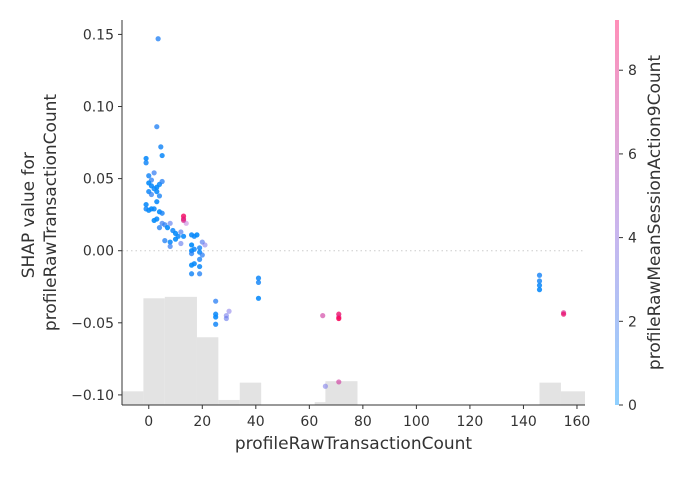 The height and width of the screenshot is (477, 682). I want to click on colorbar, so click(617, 212).